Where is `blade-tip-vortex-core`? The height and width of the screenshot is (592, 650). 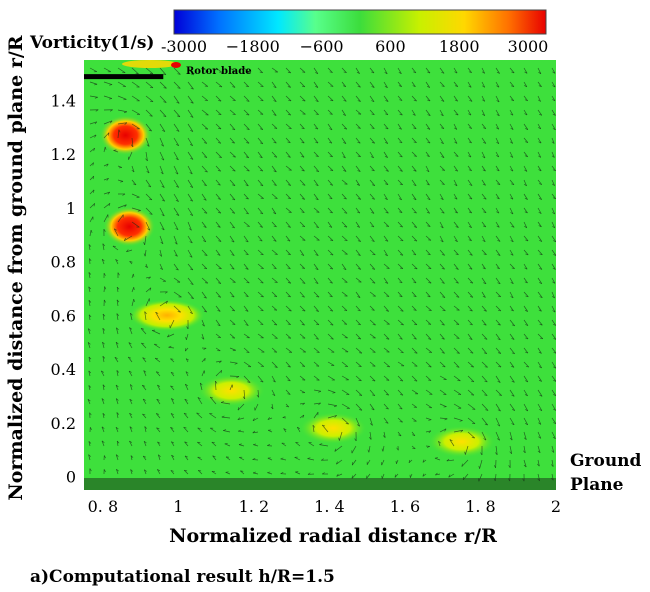
blade-tip-vortex-core is located at coordinates (176, 65).